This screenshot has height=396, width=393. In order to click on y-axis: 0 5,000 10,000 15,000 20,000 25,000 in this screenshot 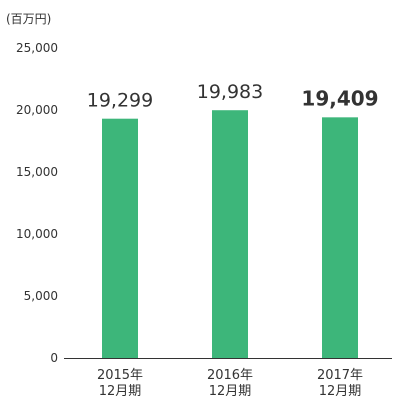, I will do `click(37, 203)`.